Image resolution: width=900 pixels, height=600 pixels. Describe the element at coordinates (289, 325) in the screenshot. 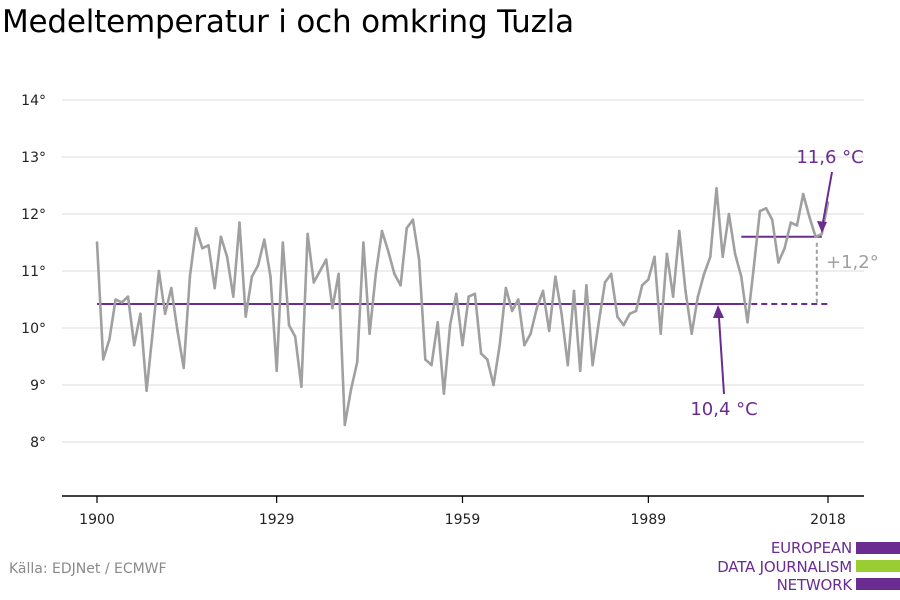

I see `data-point-1931` at that location.